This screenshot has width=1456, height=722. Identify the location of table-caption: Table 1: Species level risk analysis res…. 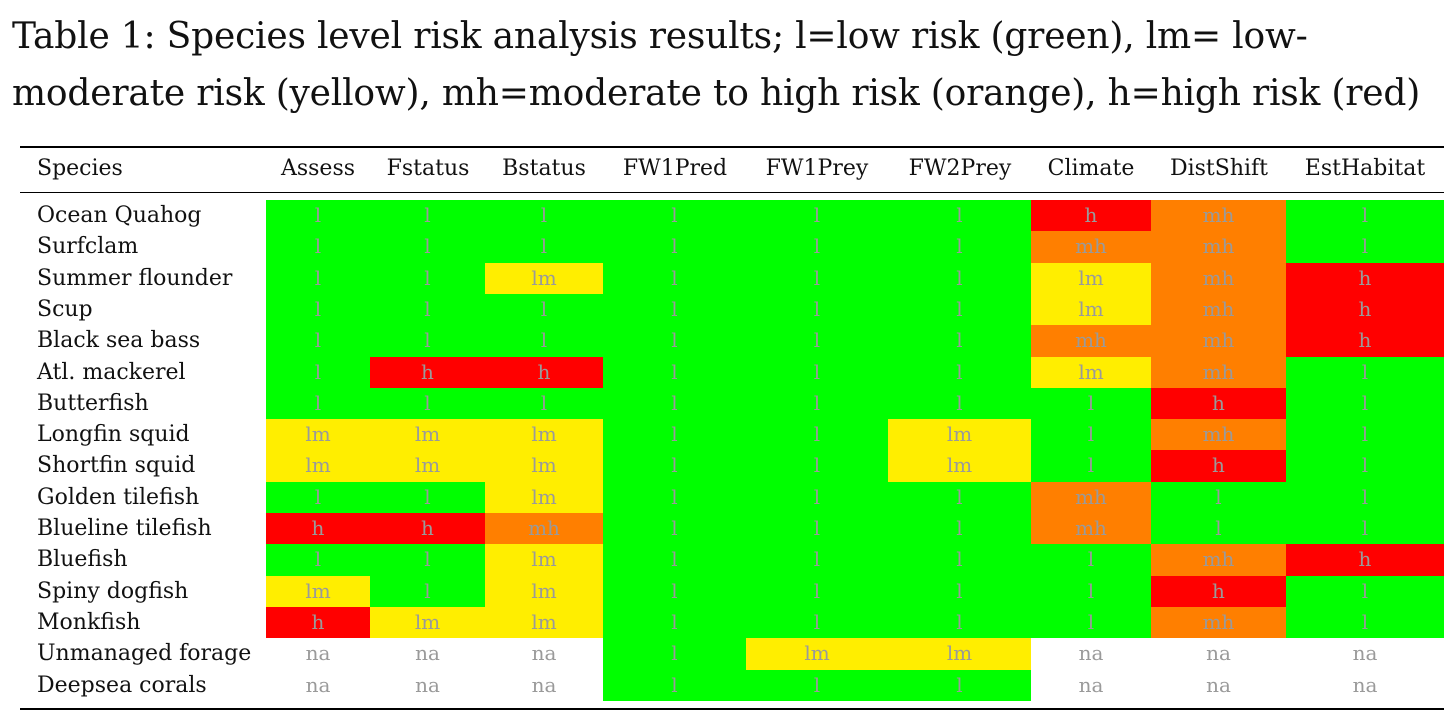
(716, 65).